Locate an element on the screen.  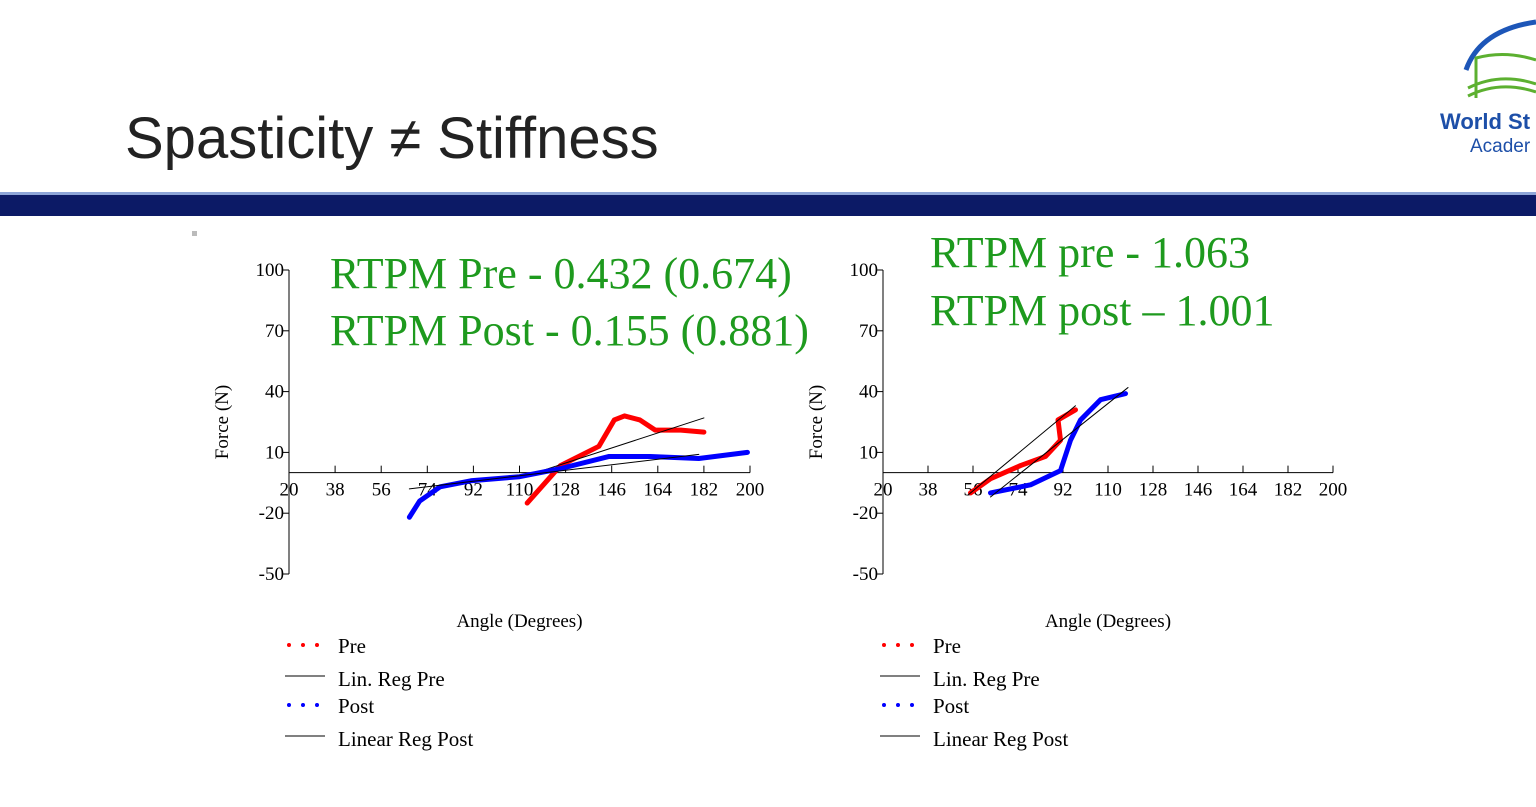
slide-title: Spasticity ≠ Stiffness is located at coordinates (392, 138).